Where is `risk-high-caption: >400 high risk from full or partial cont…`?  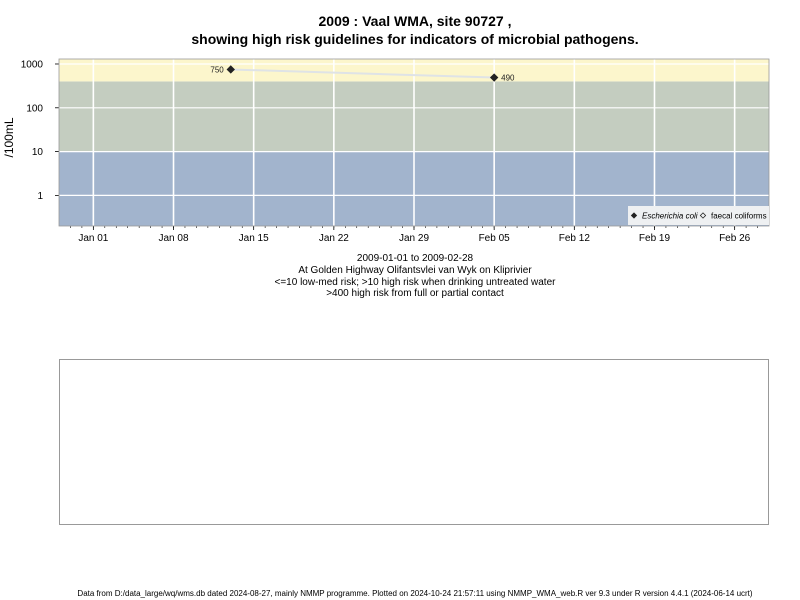 risk-high-caption: >400 high risk from full or partial cont… is located at coordinates (415, 293).